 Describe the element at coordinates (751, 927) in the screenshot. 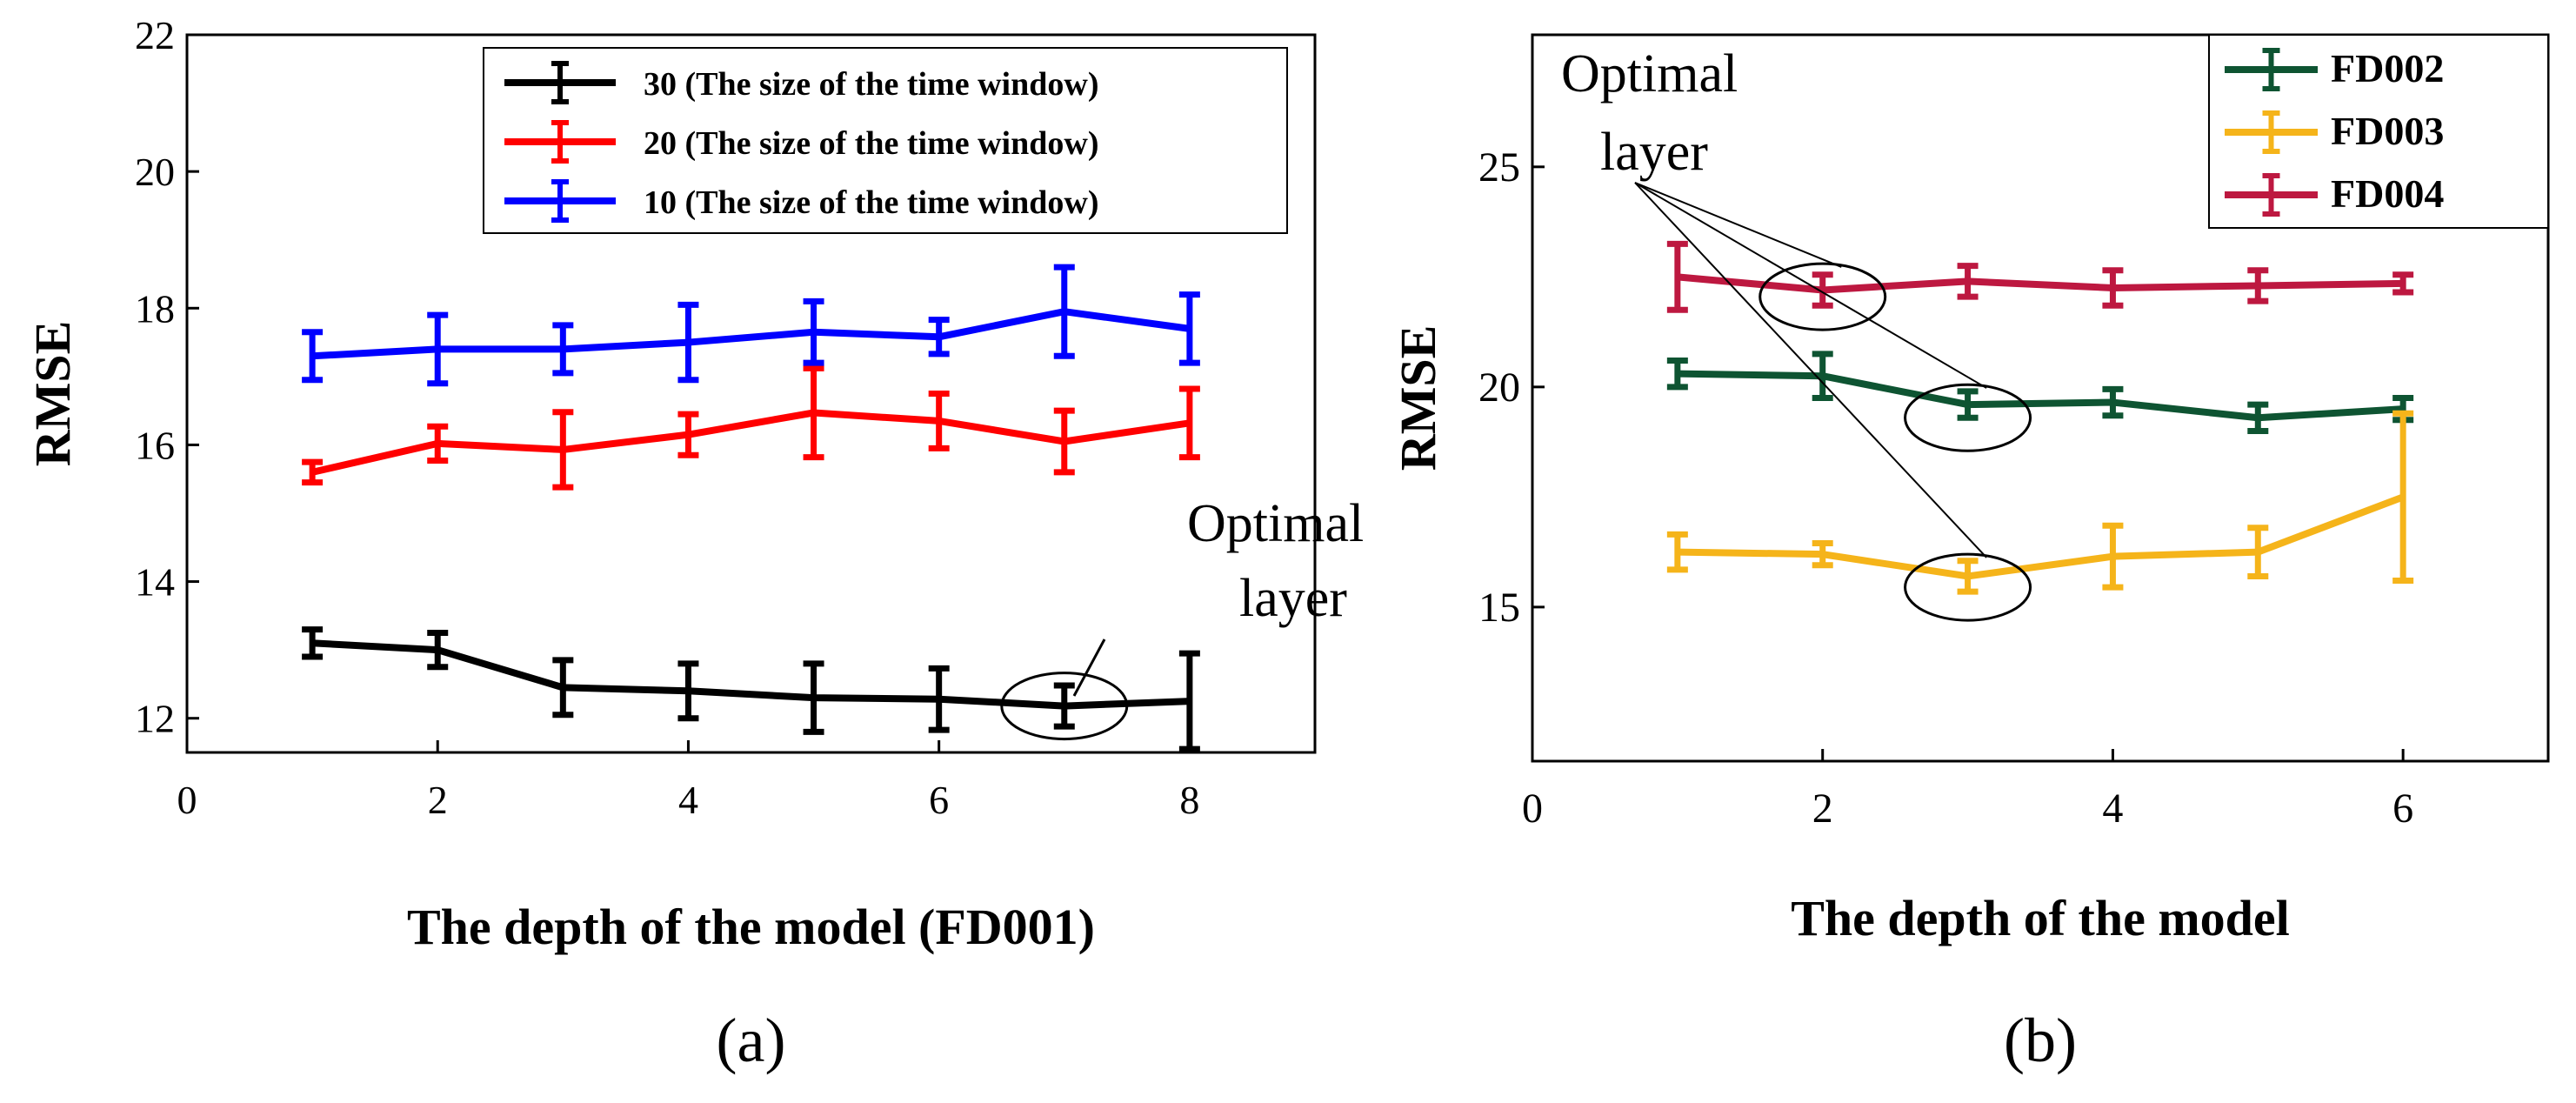

I see `x-axis-label: The depth of the model (FD001)` at that location.